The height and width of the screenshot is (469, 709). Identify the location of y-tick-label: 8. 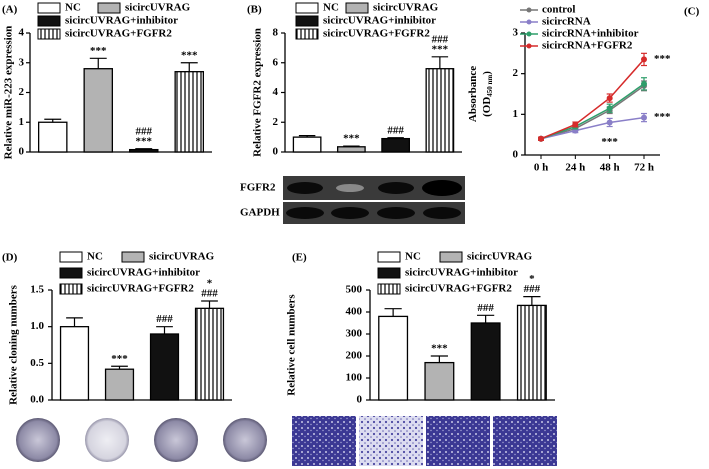
(276, 33).